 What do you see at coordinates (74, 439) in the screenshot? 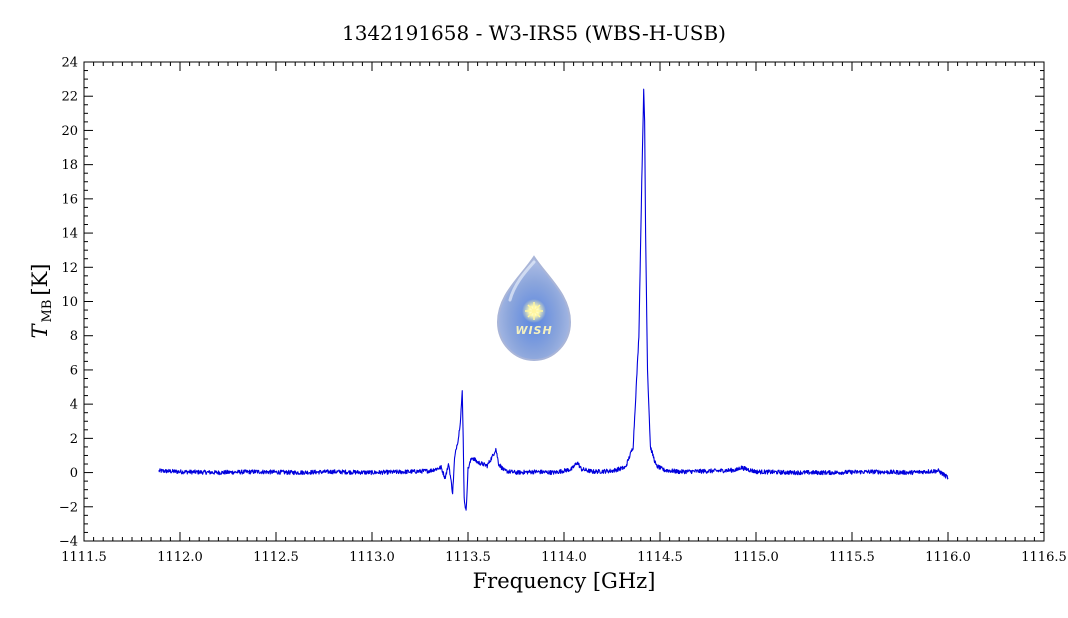
I see `y-tick-label: 2` at bounding box center [74, 439].